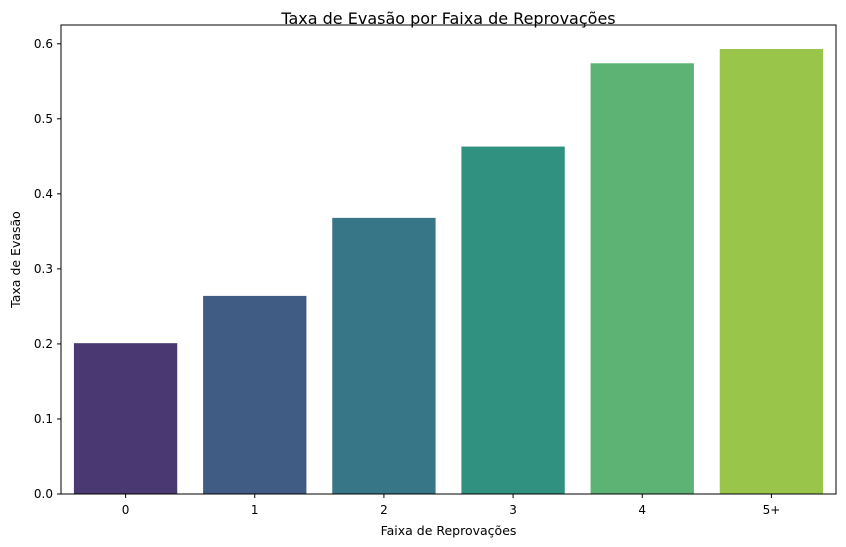 This screenshot has width=846, height=547. I want to click on y-axis-label: Taxa de Evasão, so click(15, 260).